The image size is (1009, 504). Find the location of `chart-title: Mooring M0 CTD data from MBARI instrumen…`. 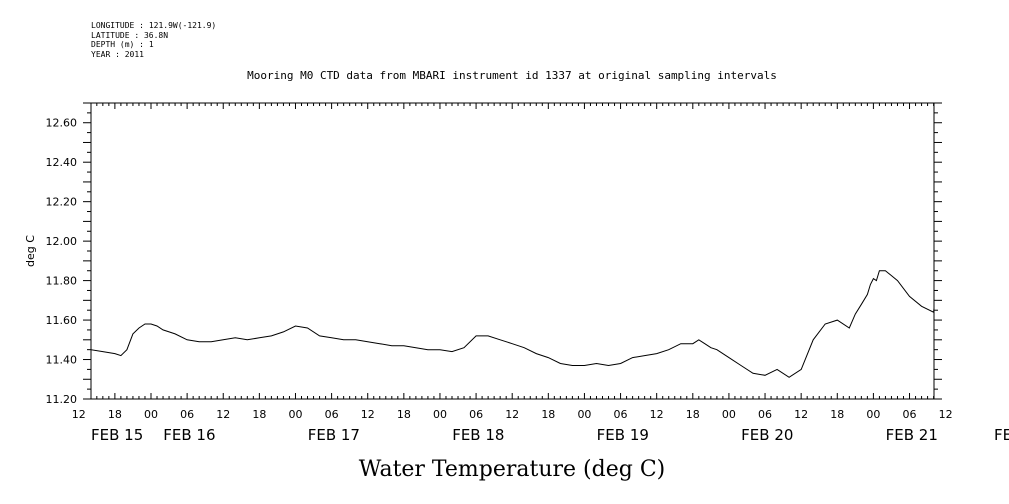

chart-title: Mooring M0 CTD data from MBARI instrumen… is located at coordinates (512, 75).